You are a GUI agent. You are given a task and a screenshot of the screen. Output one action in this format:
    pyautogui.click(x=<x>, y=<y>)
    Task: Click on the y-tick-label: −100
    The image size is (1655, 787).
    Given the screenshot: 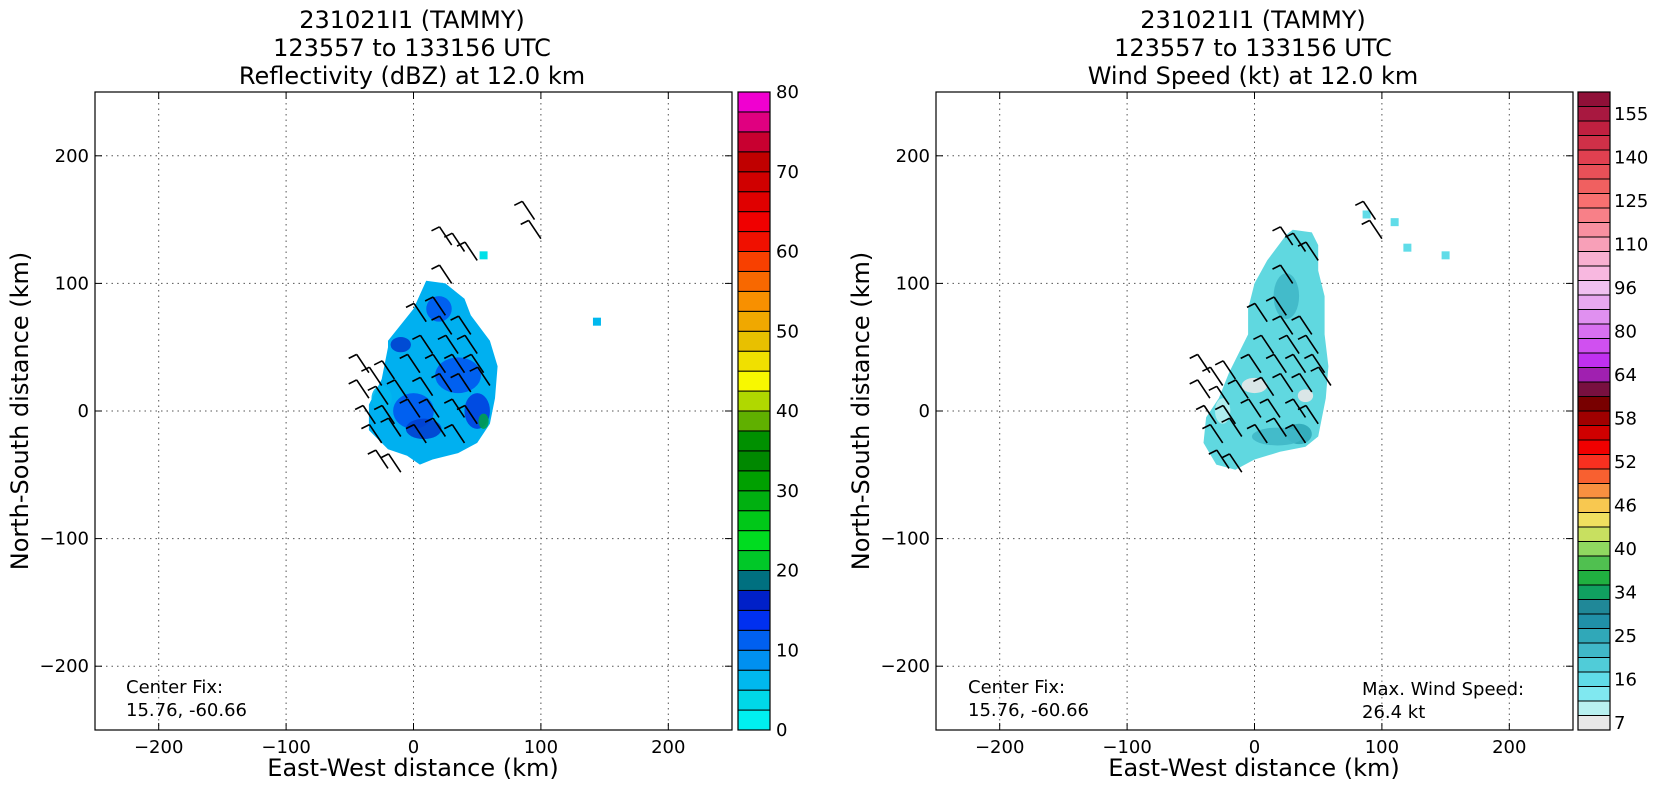 What is the action you would take?
    pyautogui.click(x=905, y=539)
    